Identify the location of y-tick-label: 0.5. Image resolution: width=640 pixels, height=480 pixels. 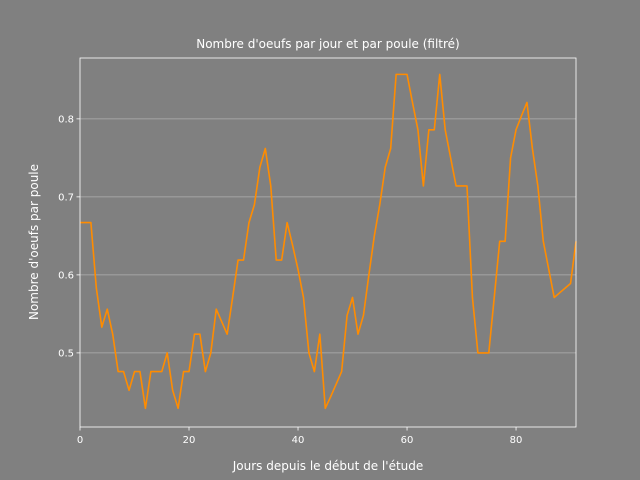
(66, 353).